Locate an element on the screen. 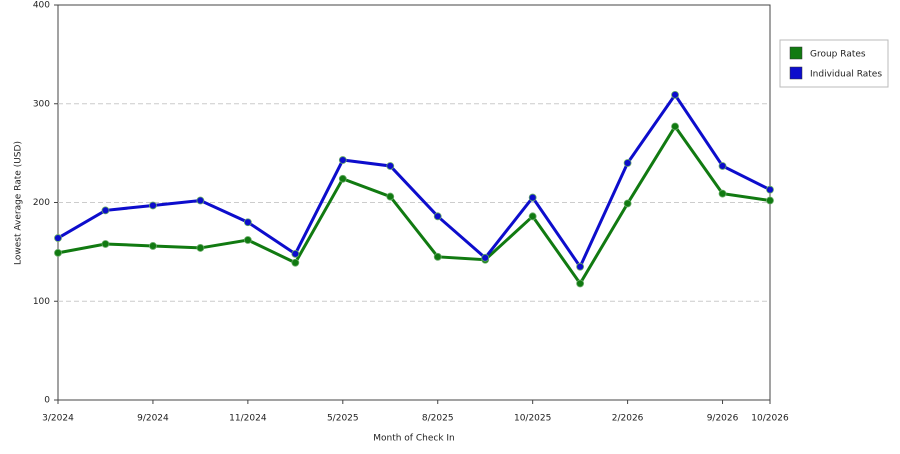 Image resolution: width=900 pixels, height=454 pixels. x-tick-label: 8/2025 is located at coordinates (438, 419).